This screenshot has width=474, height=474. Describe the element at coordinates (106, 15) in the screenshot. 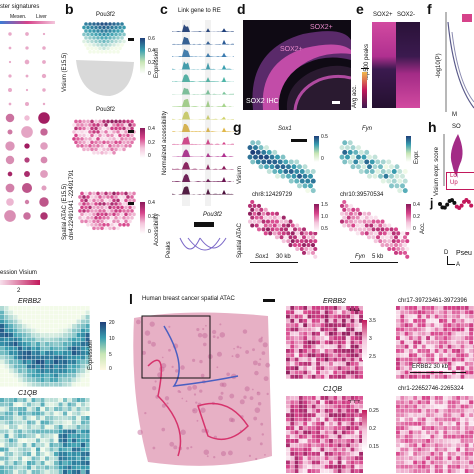

I see `panel-b-gene-top: Pou3f2` at that location.